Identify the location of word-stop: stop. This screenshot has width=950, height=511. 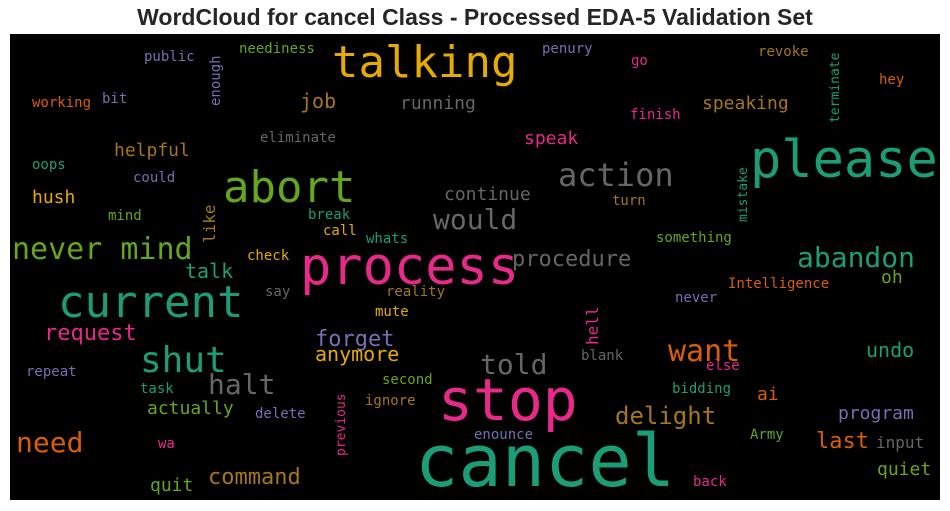
(508, 400).